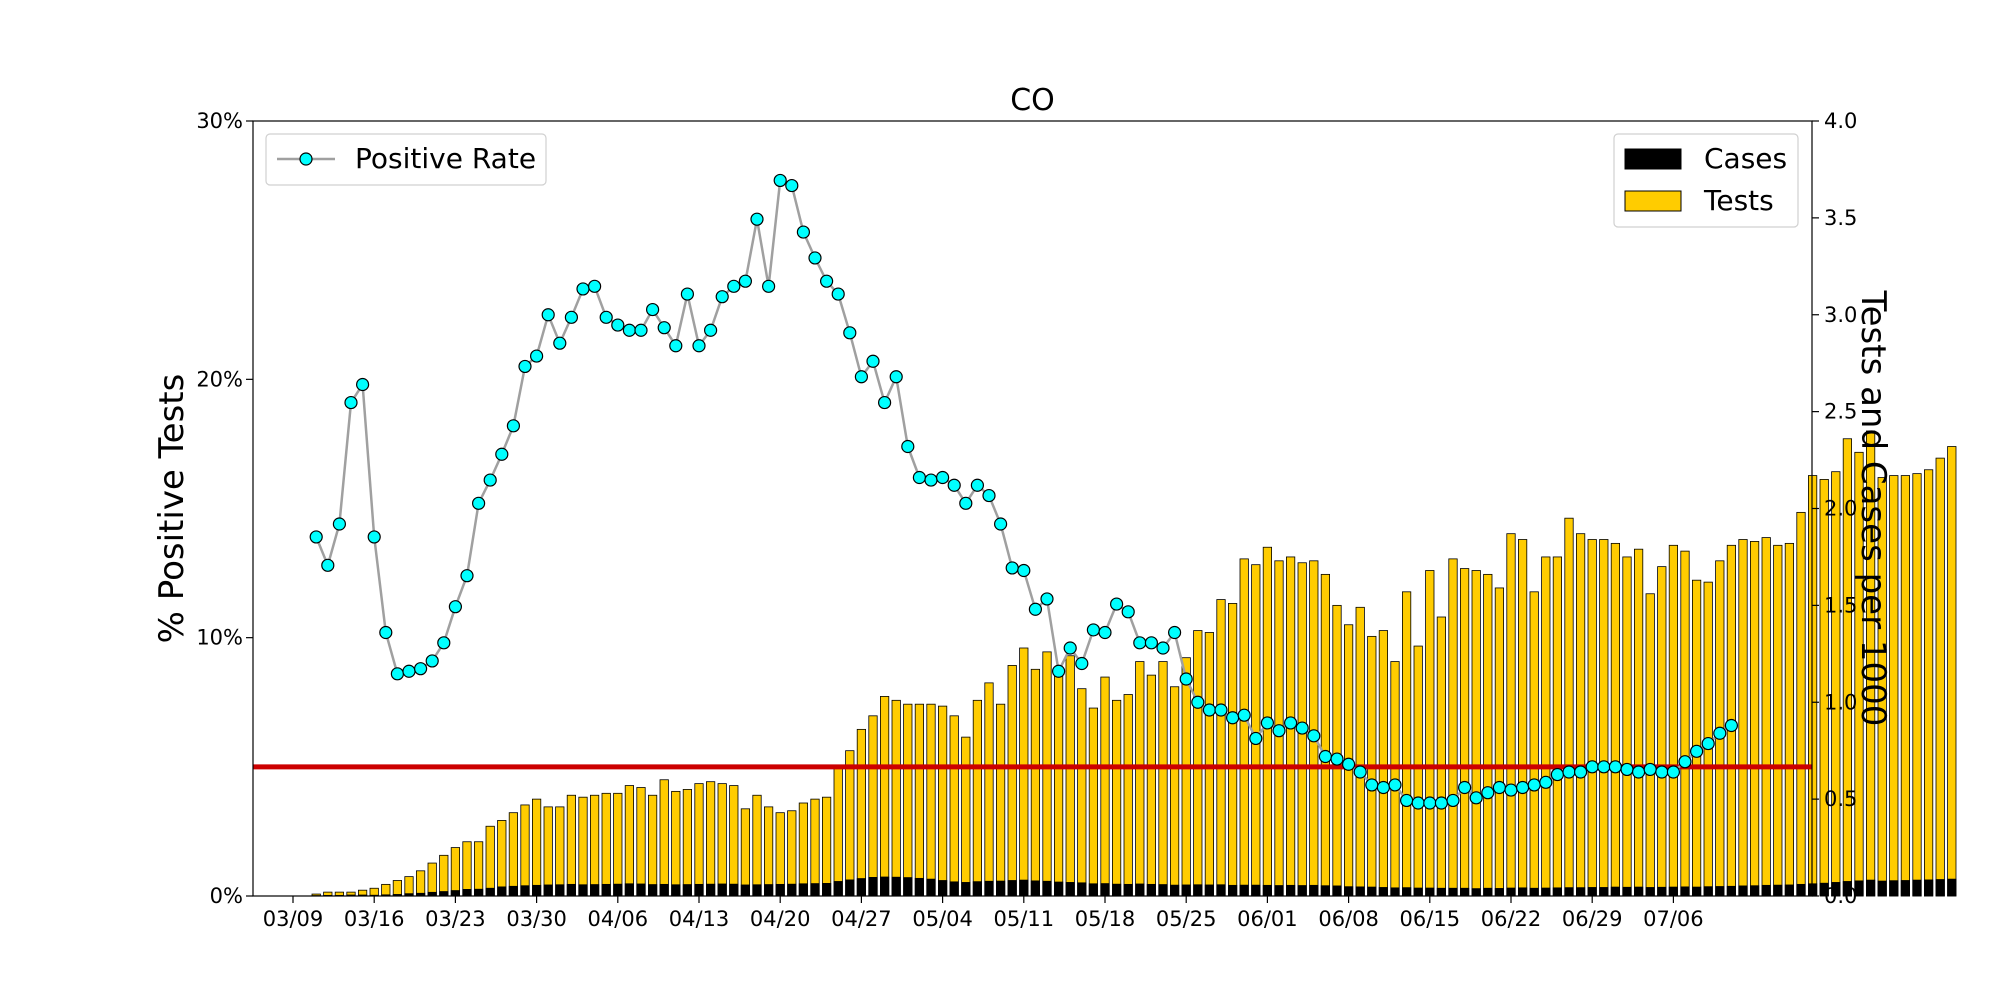 The width and height of the screenshot is (2000, 1000). Describe the element at coordinates (1706, 180) in the screenshot. I see `legend-cases-tests: Cases Tests` at that location.